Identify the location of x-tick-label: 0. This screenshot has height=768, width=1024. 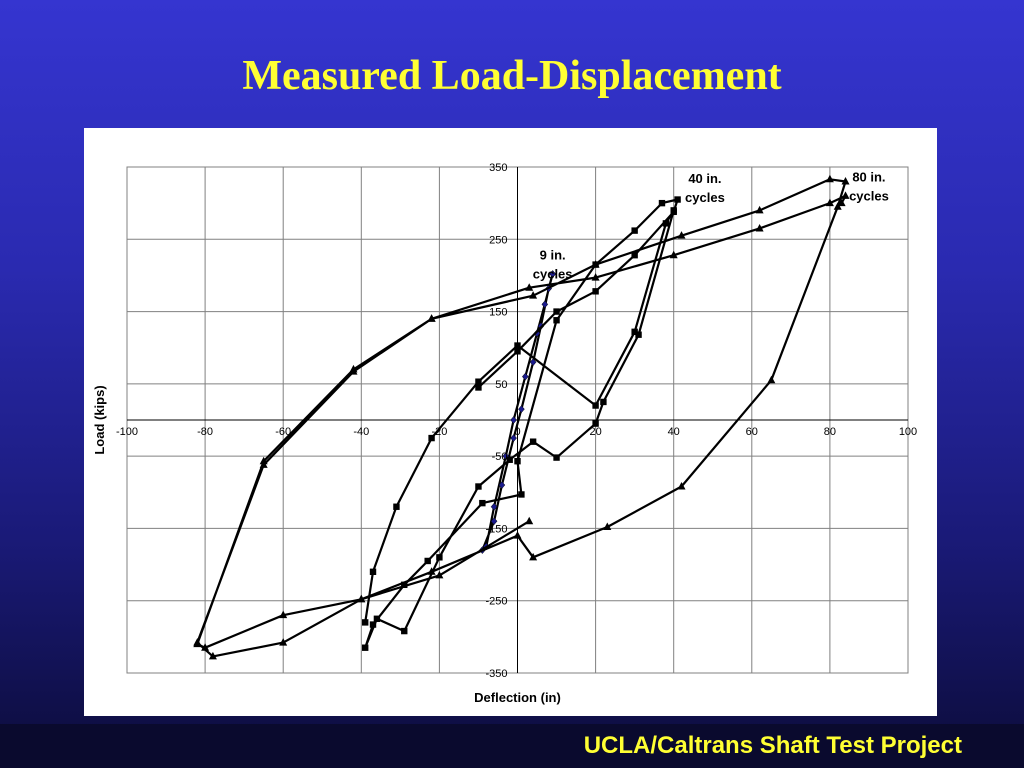
(517, 432).